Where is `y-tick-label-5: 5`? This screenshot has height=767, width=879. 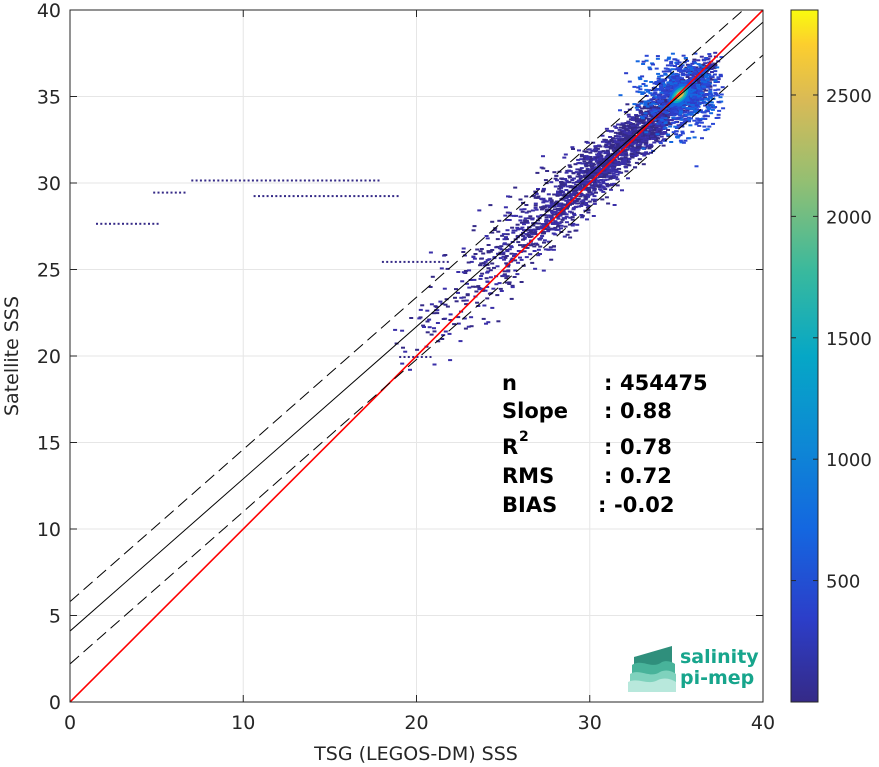
y-tick-label-5: 5 is located at coordinates (55, 617).